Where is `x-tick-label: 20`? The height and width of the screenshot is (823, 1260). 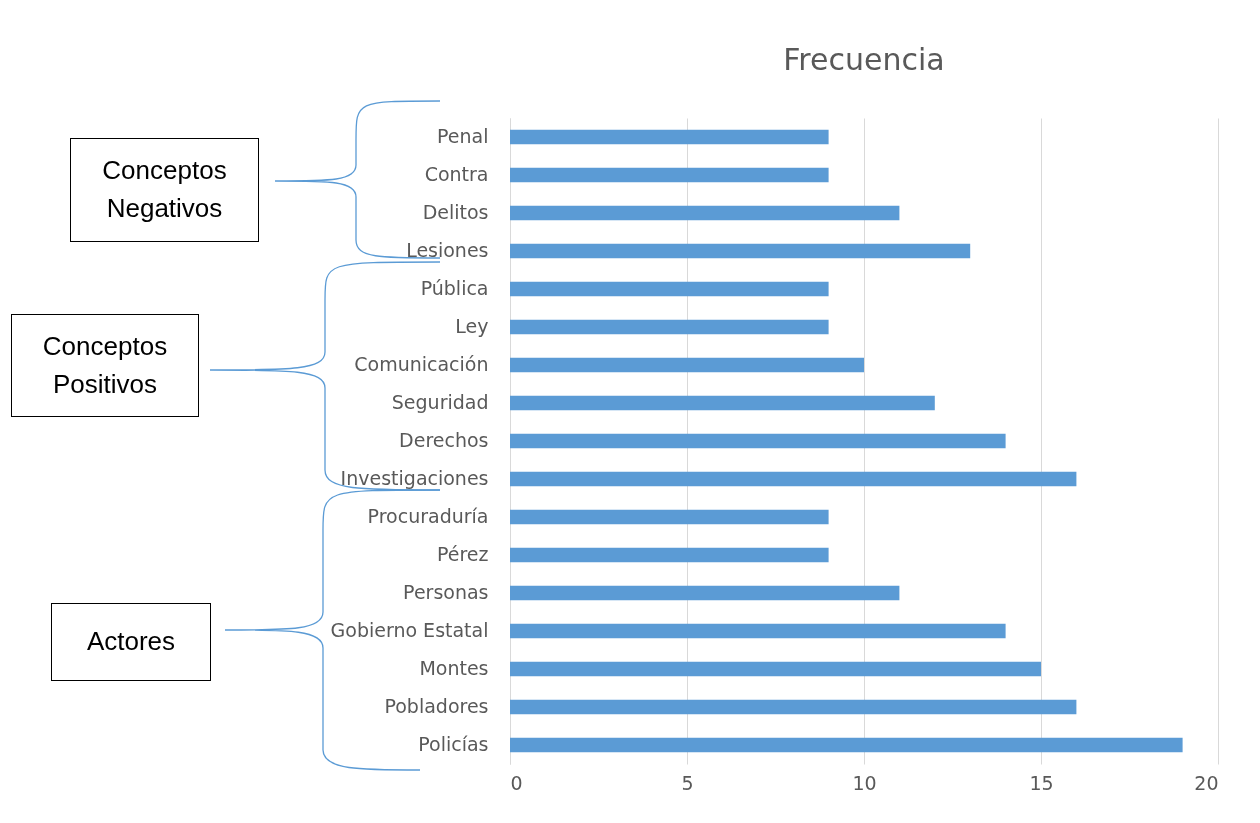
x-tick-label: 20 is located at coordinates (1206, 782).